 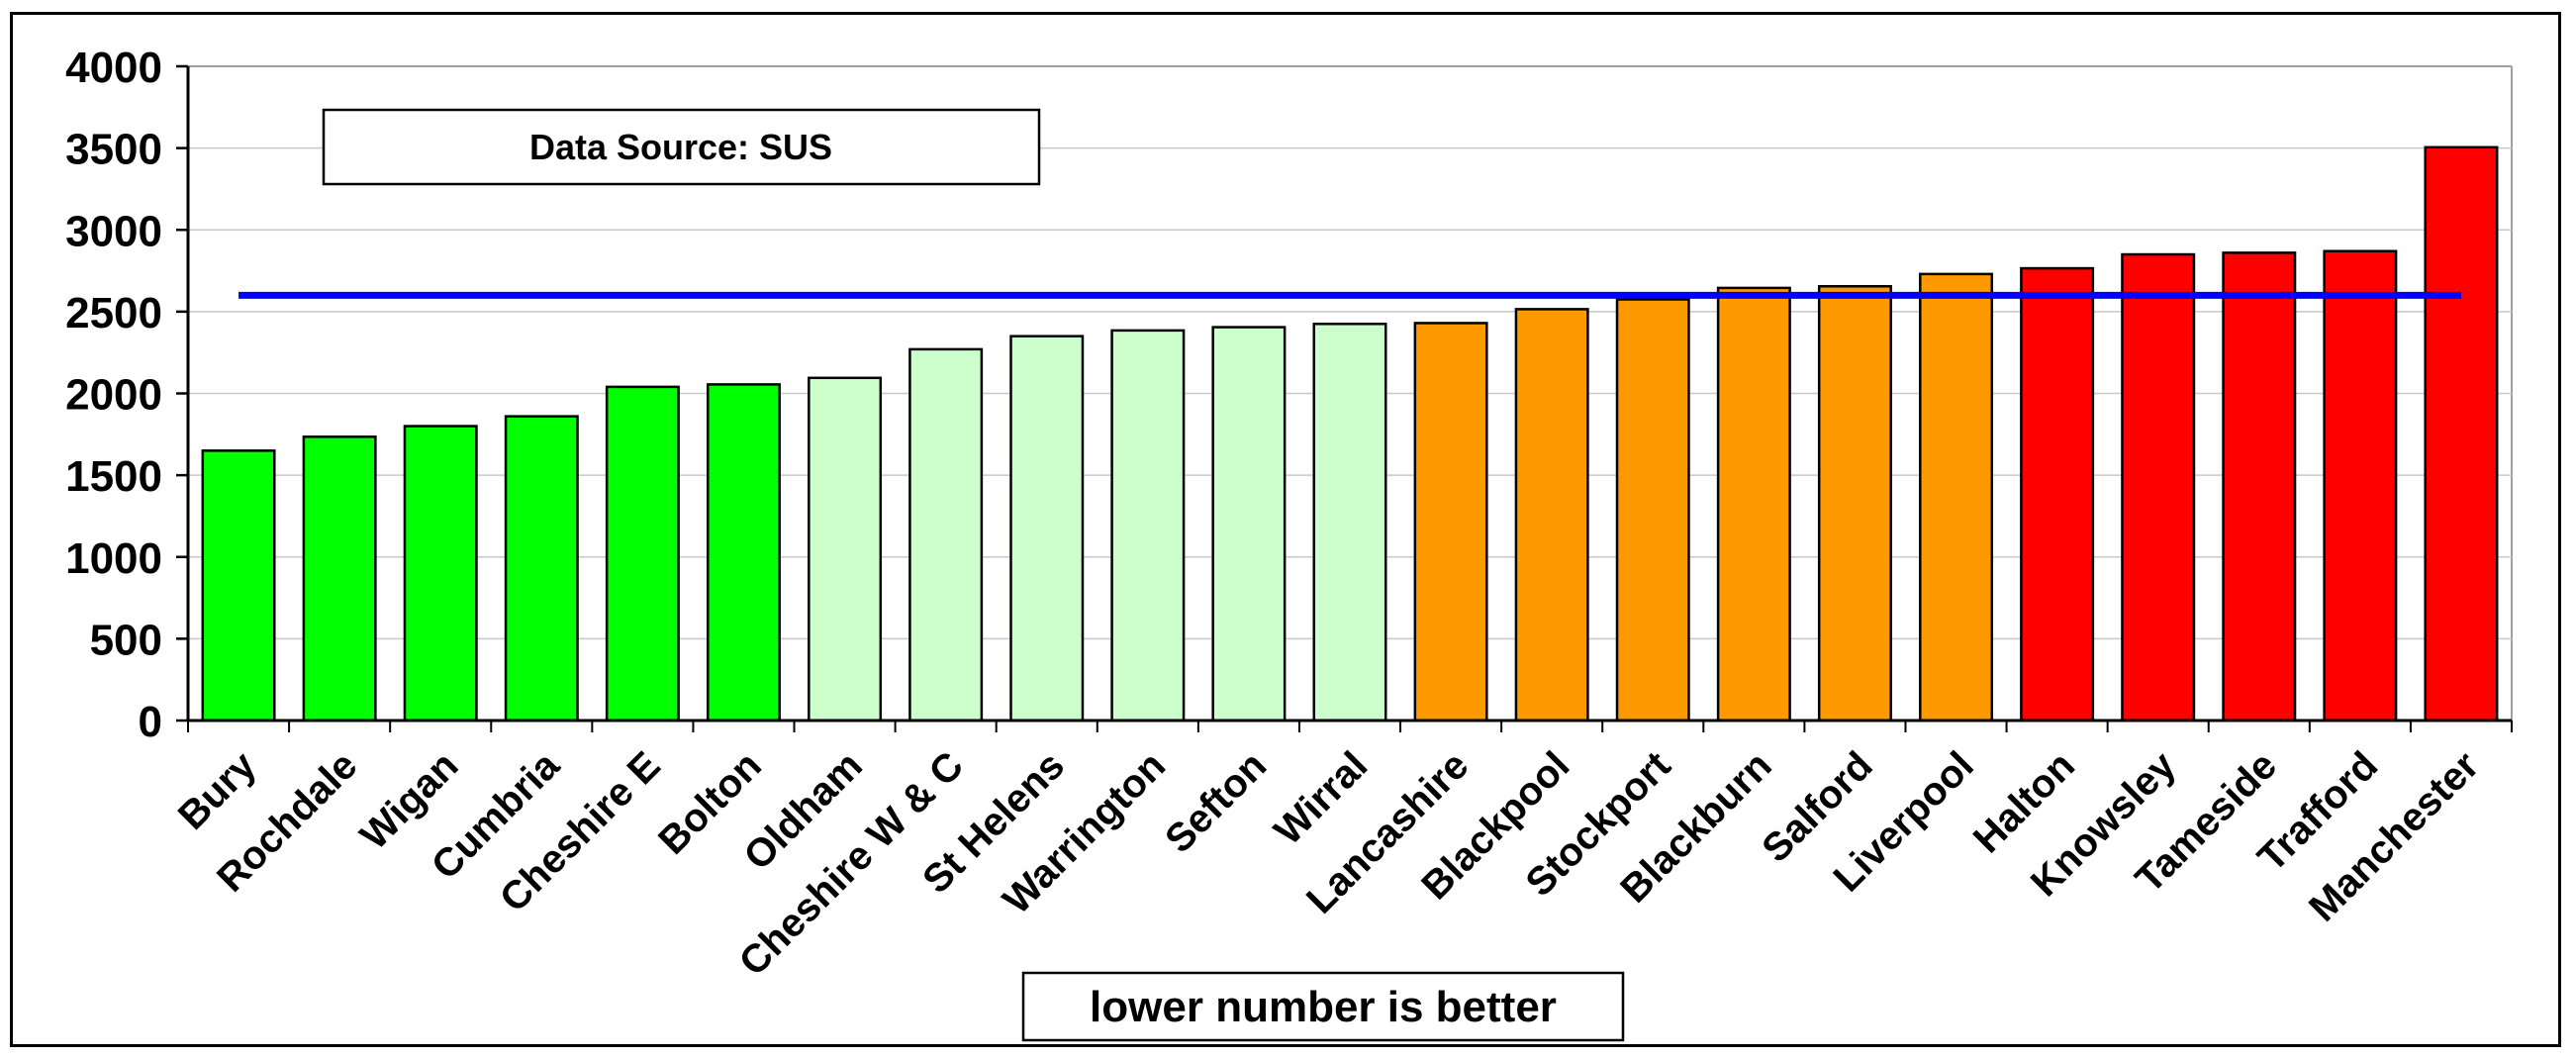 I want to click on bar-bolton, so click(x=743, y=552).